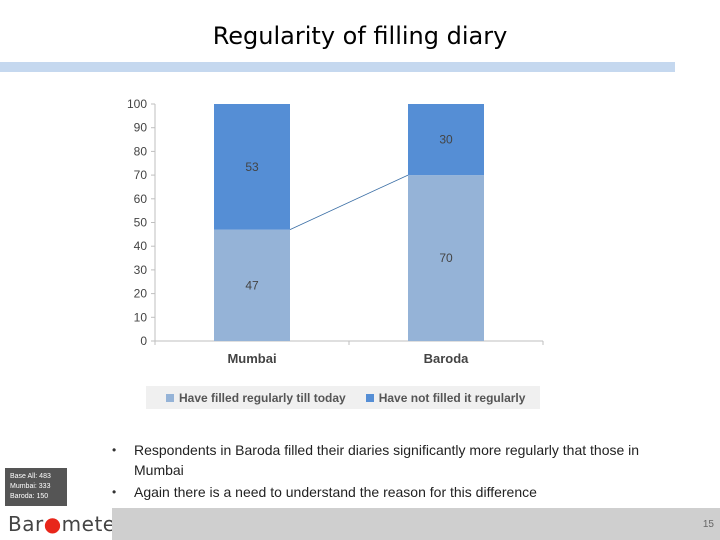 The height and width of the screenshot is (540, 720). I want to click on legend-item-filled: Have filled regularly till today, so click(256, 398).